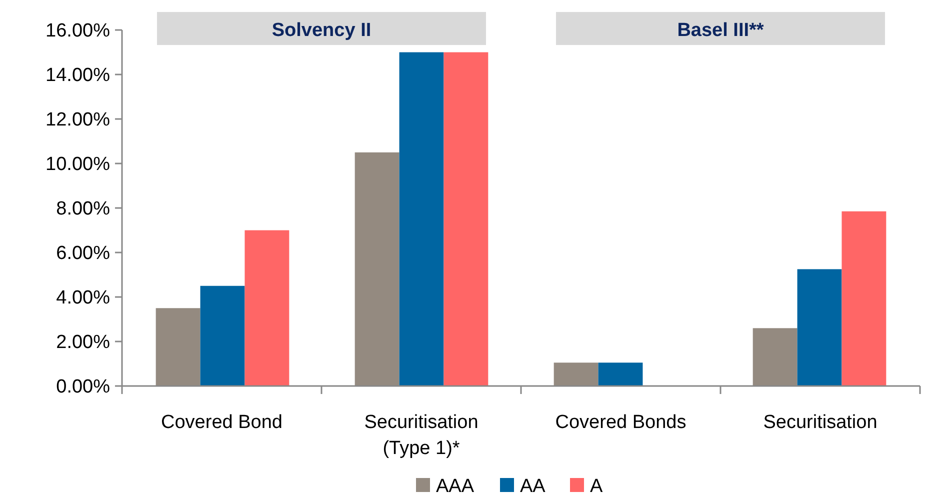 This screenshot has width=932, height=504. Describe the element at coordinates (455, 486) in the screenshot. I see `legend-label: AAA` at that location.